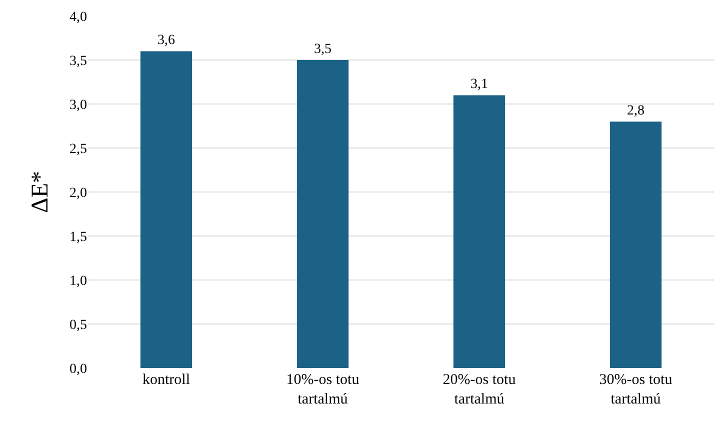 Image resolution: width=724 pixels, height=430 pixels. I want to click on data-label: 2,8, so click(635, 111).